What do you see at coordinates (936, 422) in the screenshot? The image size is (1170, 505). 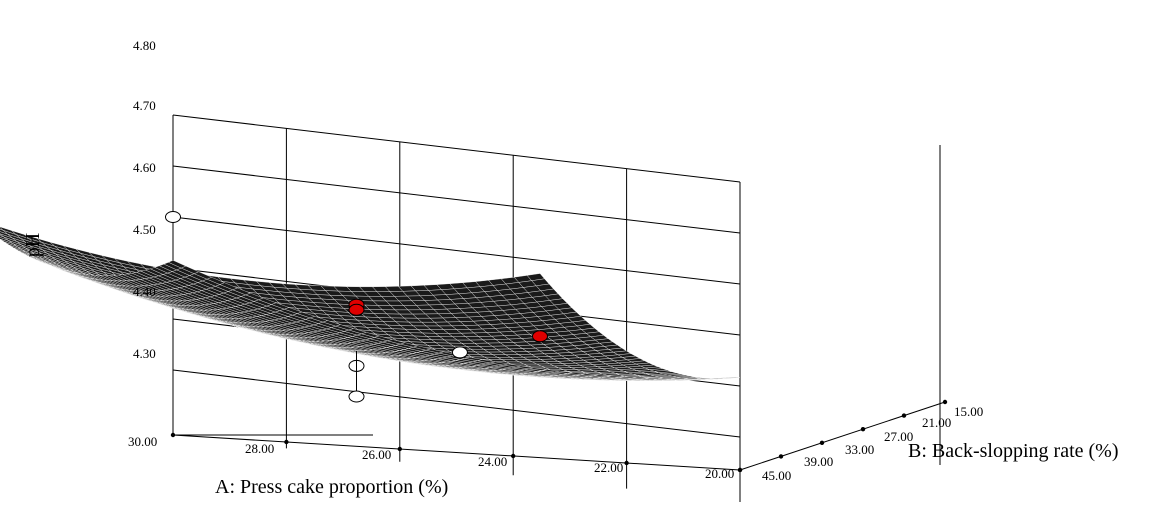 I see `y-tick-label: 21.00` at bounding box center [936, 422].